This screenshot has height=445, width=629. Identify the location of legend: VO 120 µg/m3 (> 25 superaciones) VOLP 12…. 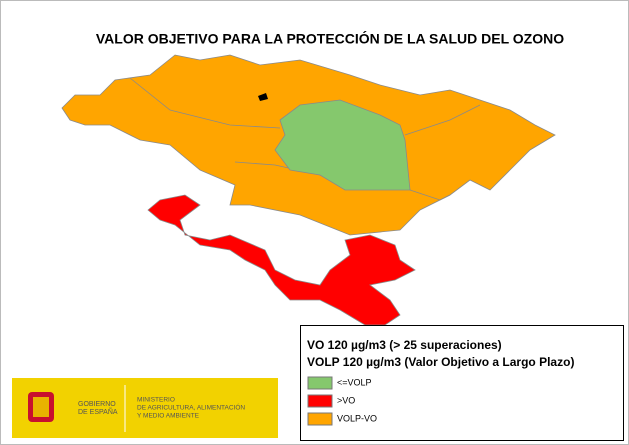
(462, 383).